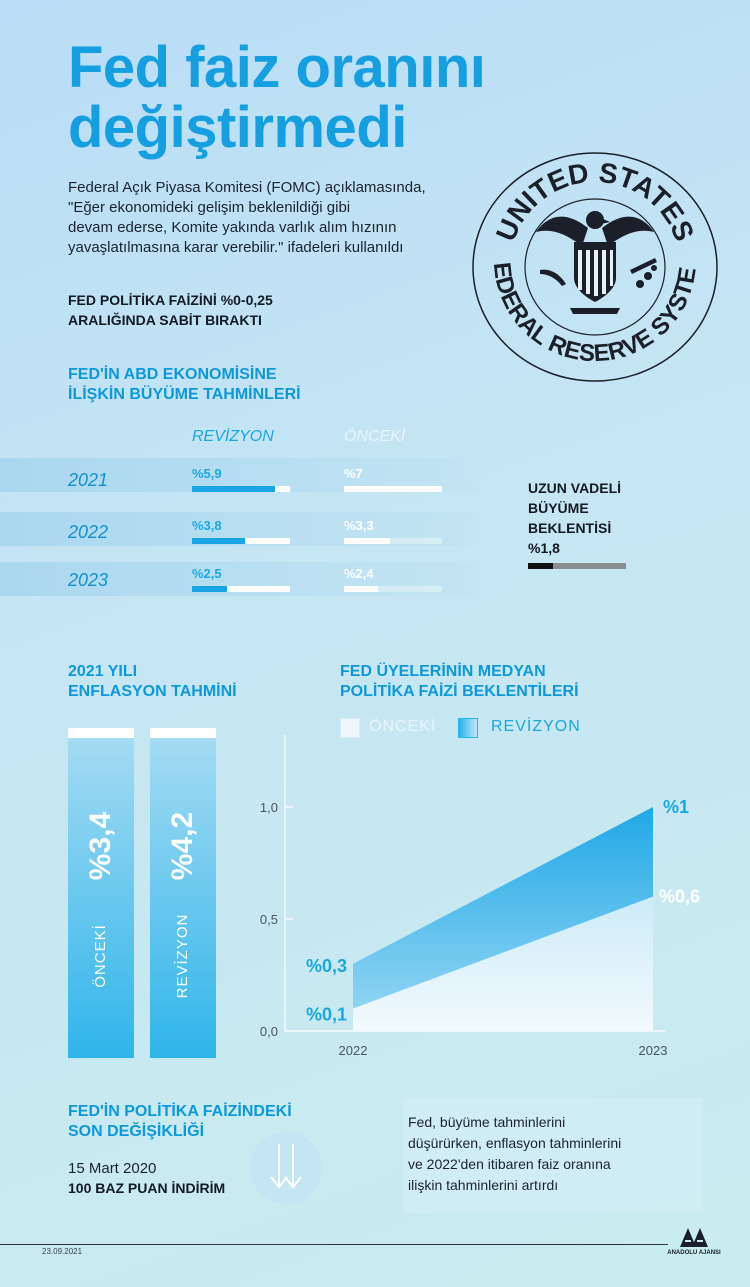  Describe the element at coordinates (152, 682) in the screenshot. I see `inflation-heading: 2021 YILI ENFLASYON TAHMİNİ` at that location.